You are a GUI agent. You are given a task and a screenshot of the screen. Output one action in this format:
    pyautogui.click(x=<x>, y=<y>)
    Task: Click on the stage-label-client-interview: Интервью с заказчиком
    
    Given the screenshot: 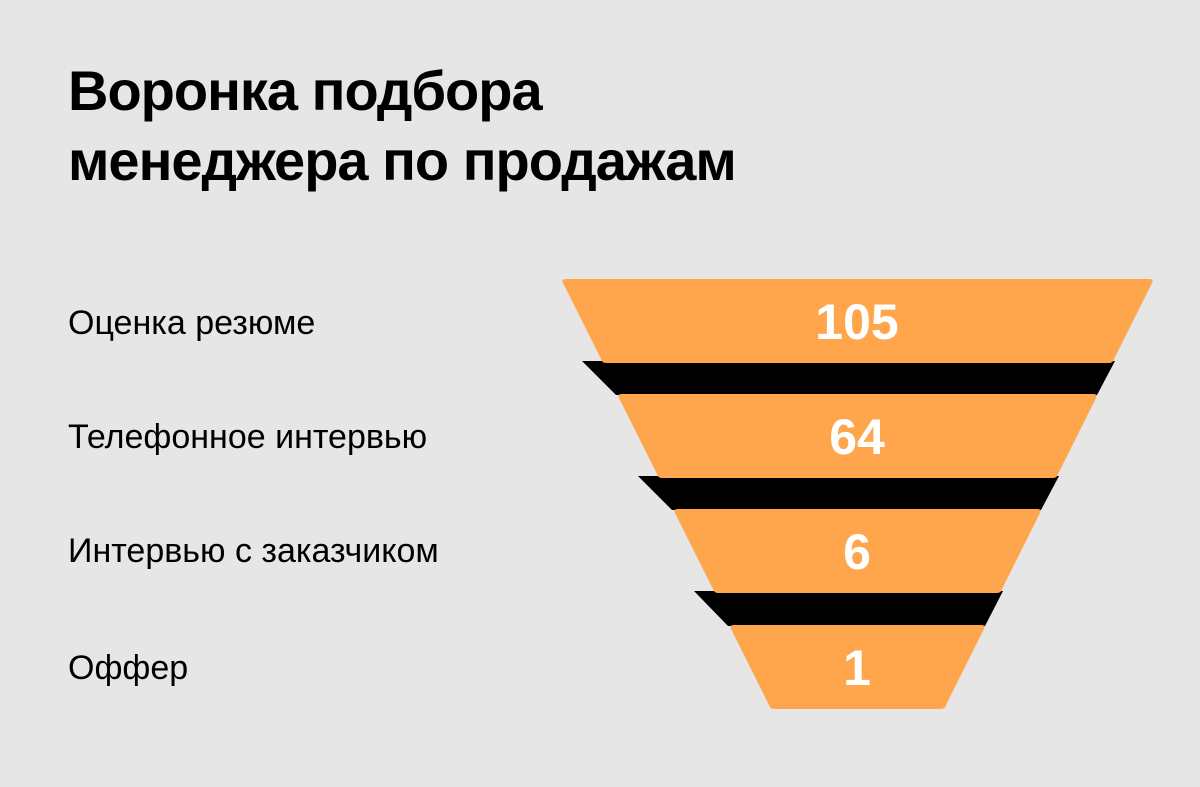 What is the action you would take?
    pyautogui.click(x=253, y=551)
    